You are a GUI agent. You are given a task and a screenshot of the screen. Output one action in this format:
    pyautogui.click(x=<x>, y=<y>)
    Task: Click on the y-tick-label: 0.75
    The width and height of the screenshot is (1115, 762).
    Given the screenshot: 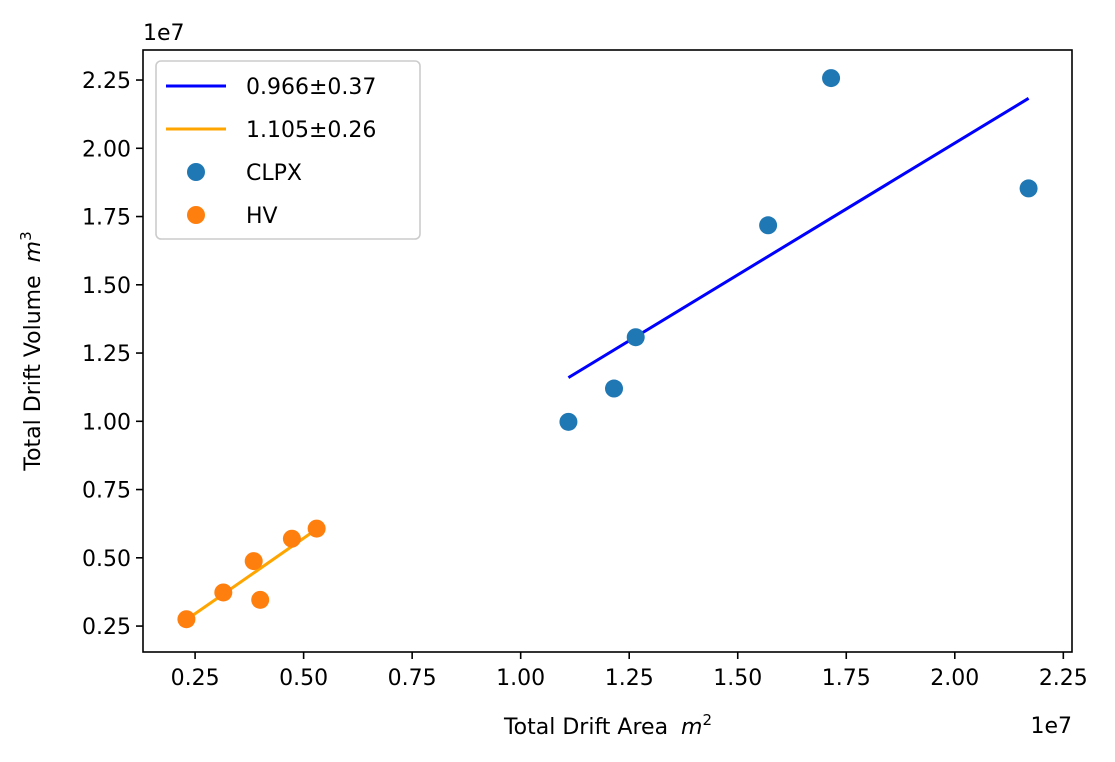 What is the action you would take?
    pyautogui.click(x=106, y=491)
    